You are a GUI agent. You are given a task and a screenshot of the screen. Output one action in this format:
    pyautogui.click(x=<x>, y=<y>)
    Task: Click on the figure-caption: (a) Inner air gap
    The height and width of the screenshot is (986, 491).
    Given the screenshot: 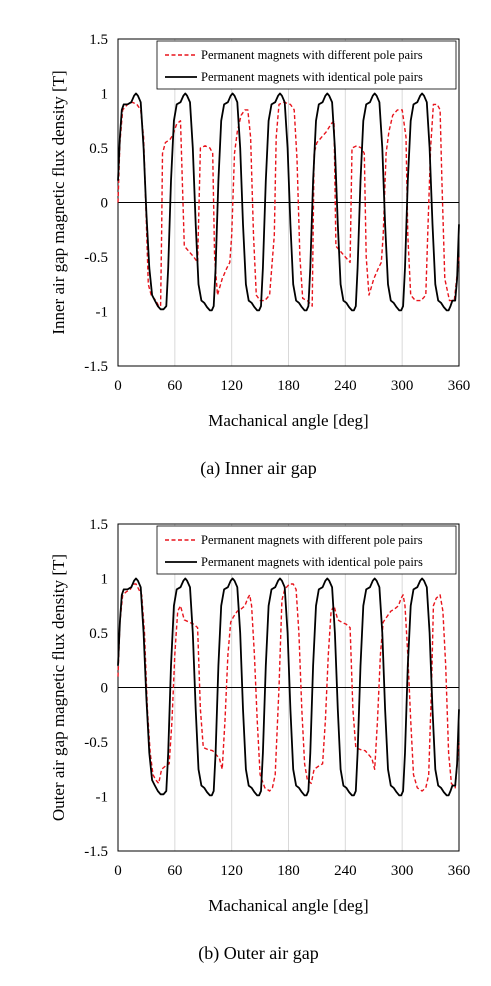 What is the action you would take?
    pyautogui.click(x=258, y=468)
    